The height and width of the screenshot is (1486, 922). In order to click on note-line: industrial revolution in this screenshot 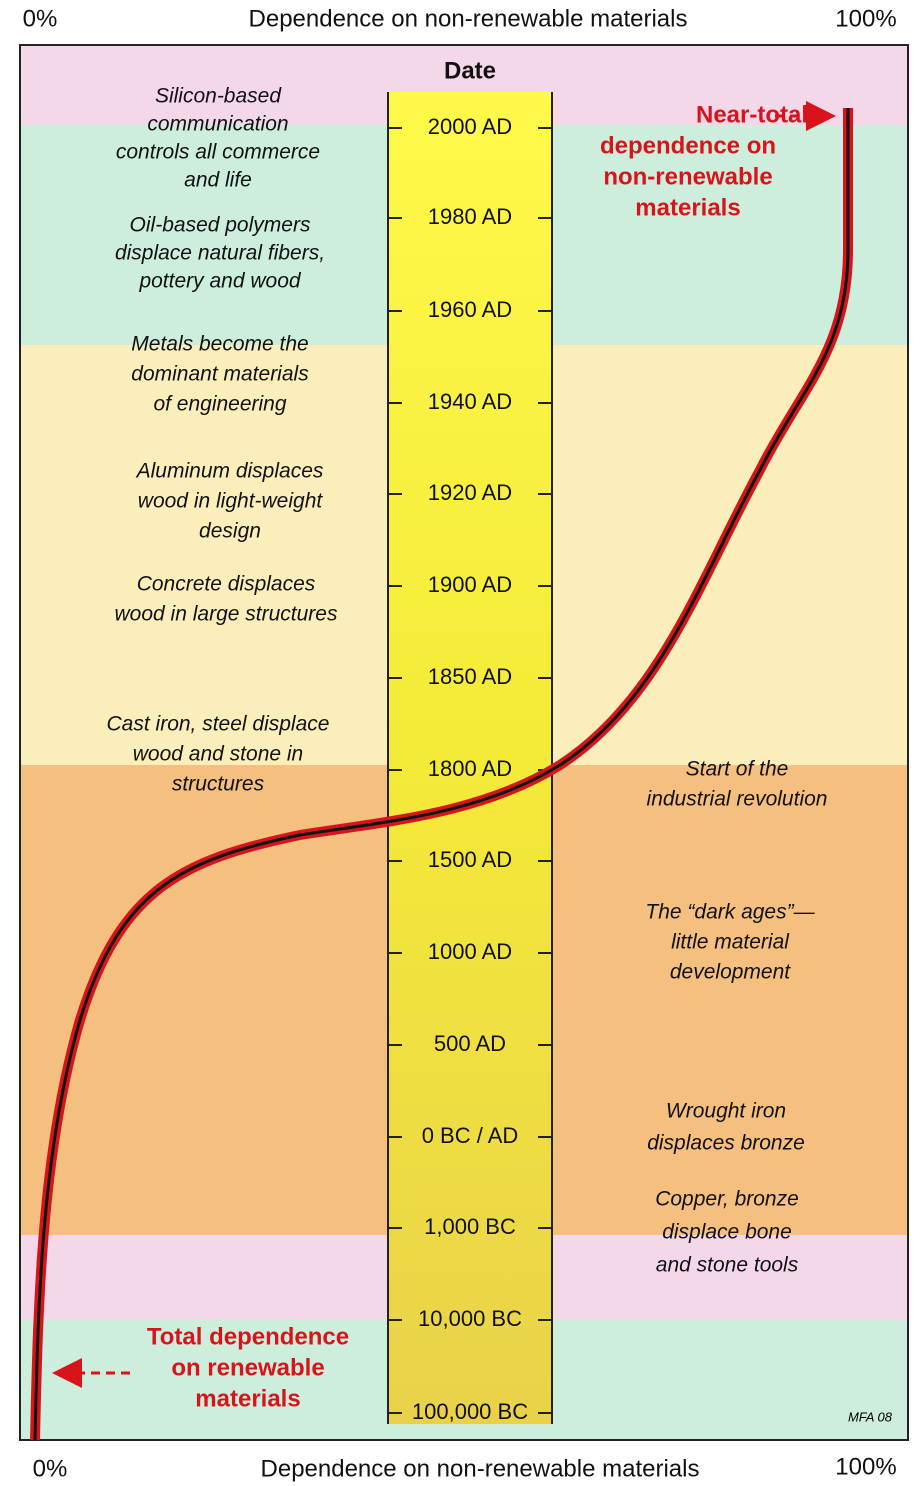, I will do `click(737, 799)`.